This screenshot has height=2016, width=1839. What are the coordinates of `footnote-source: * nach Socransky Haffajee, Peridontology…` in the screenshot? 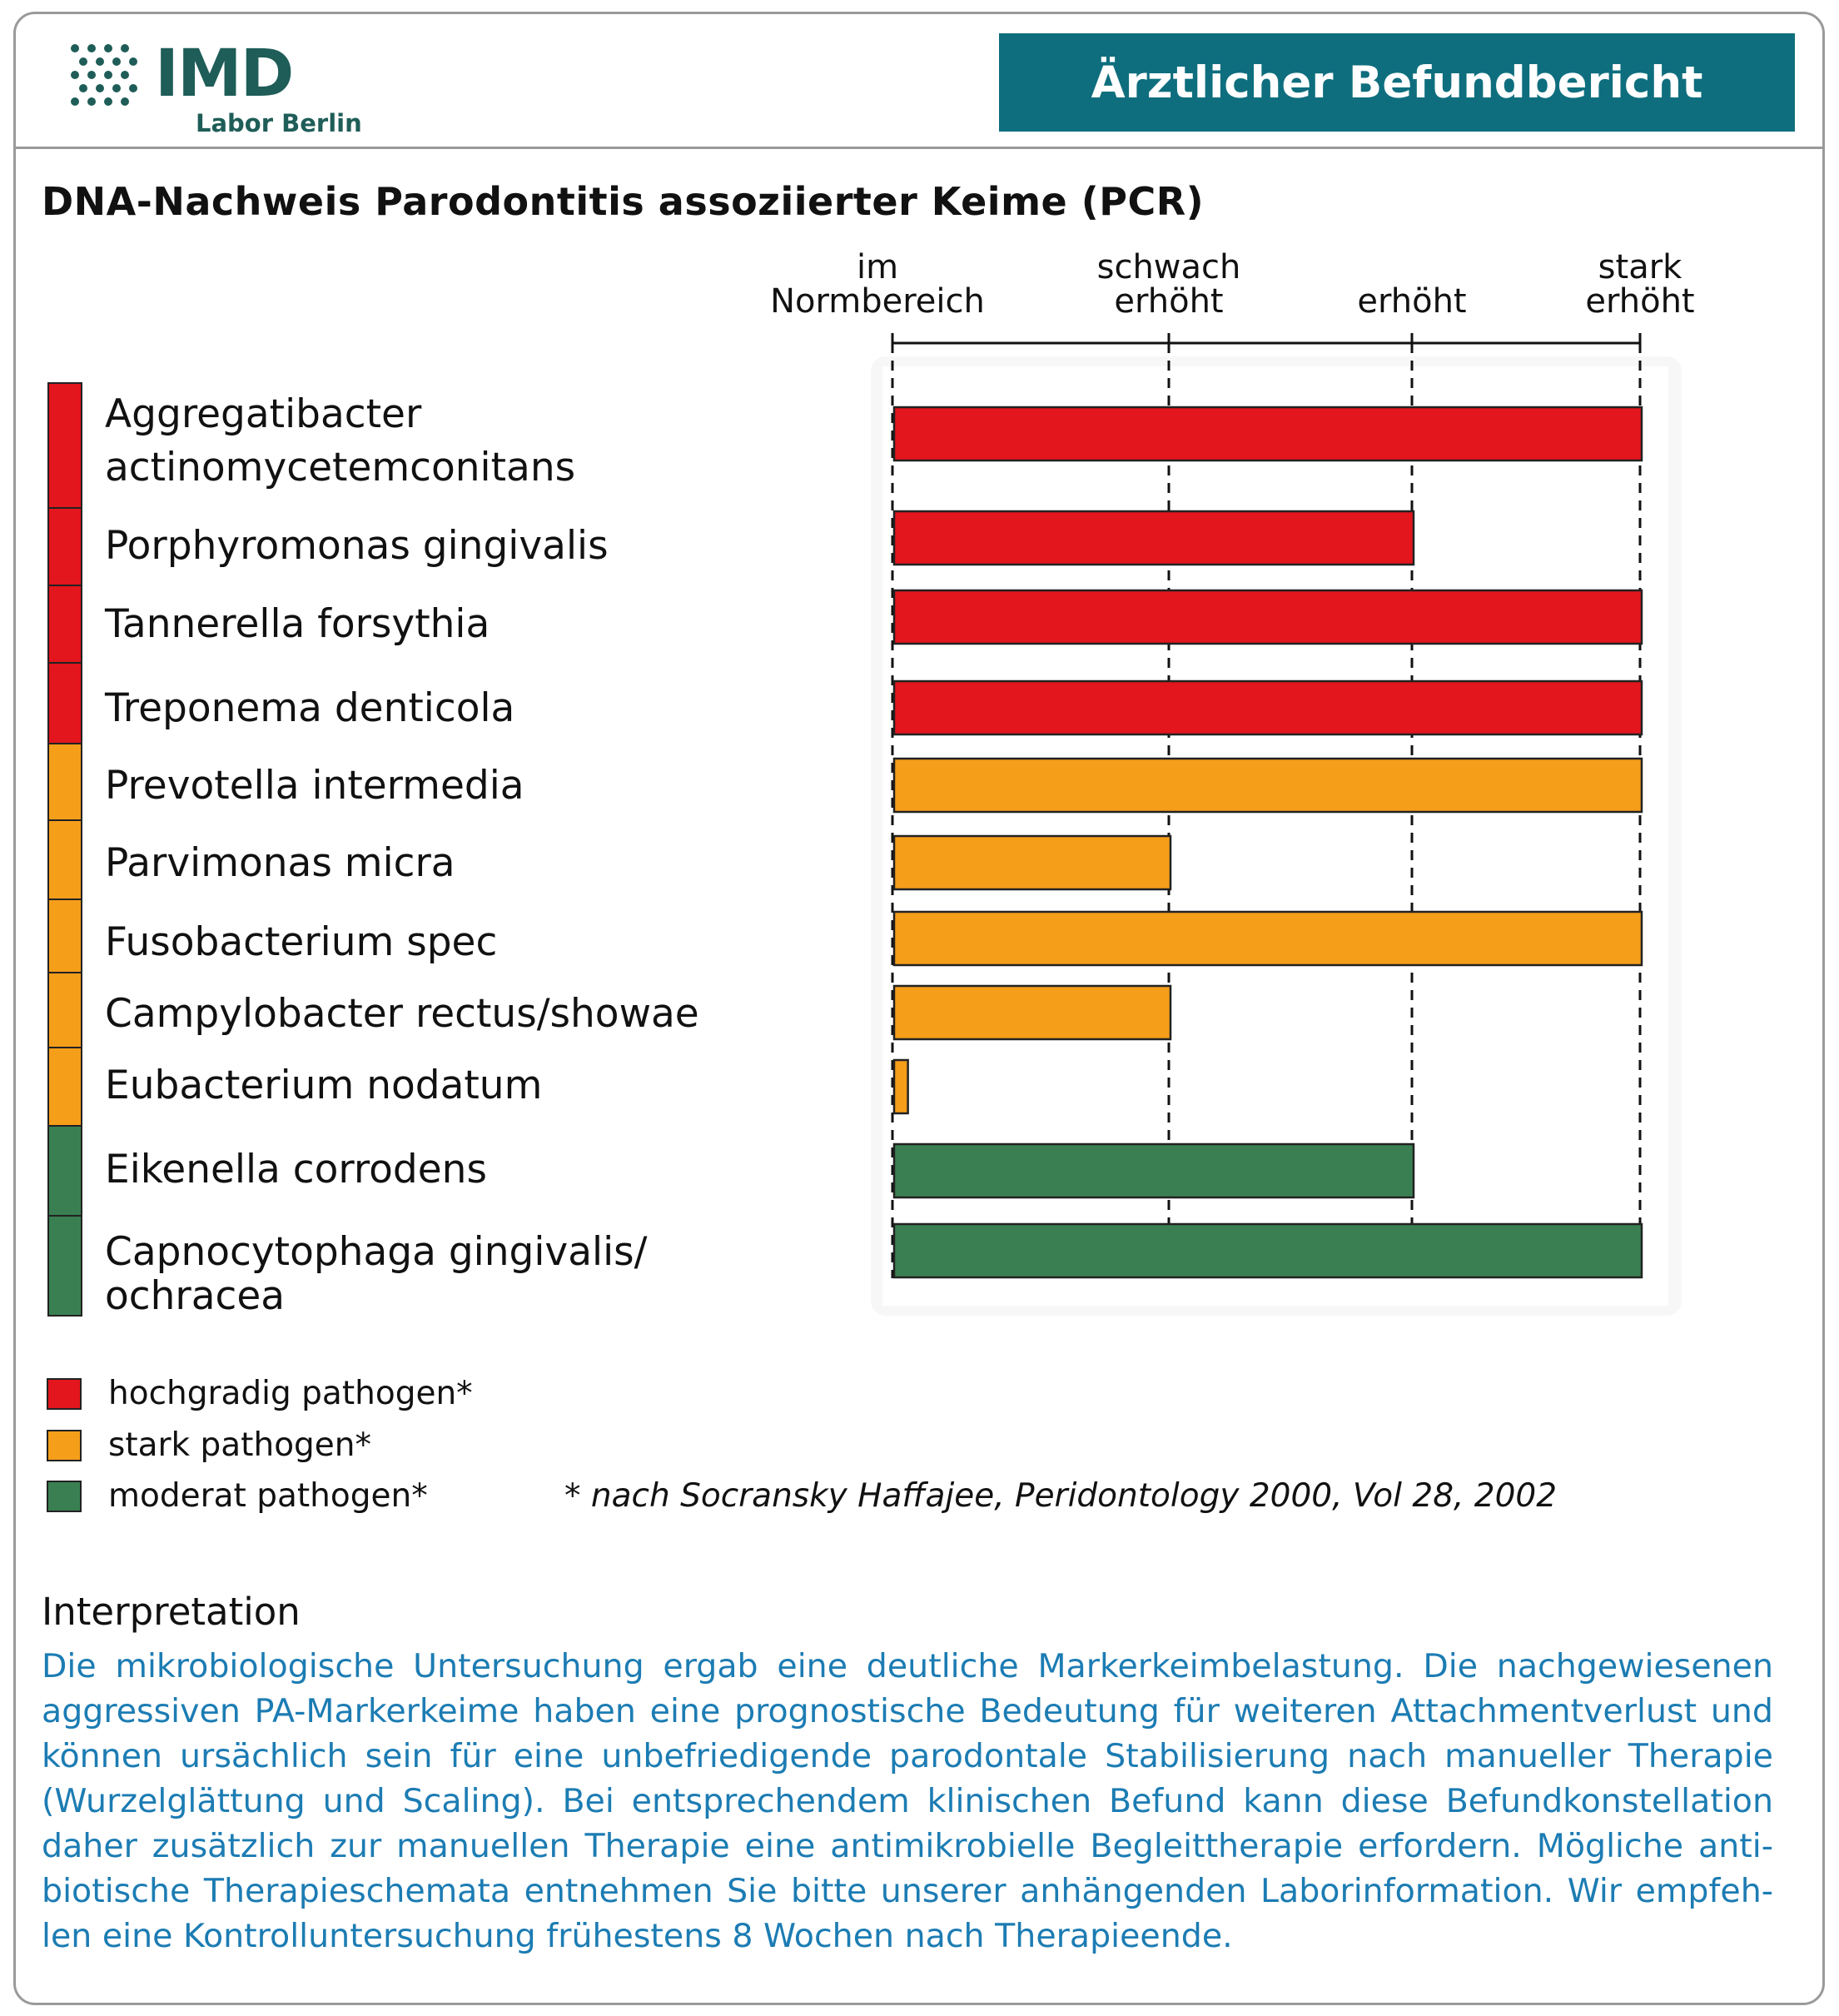 It's located at (1061, 1496).